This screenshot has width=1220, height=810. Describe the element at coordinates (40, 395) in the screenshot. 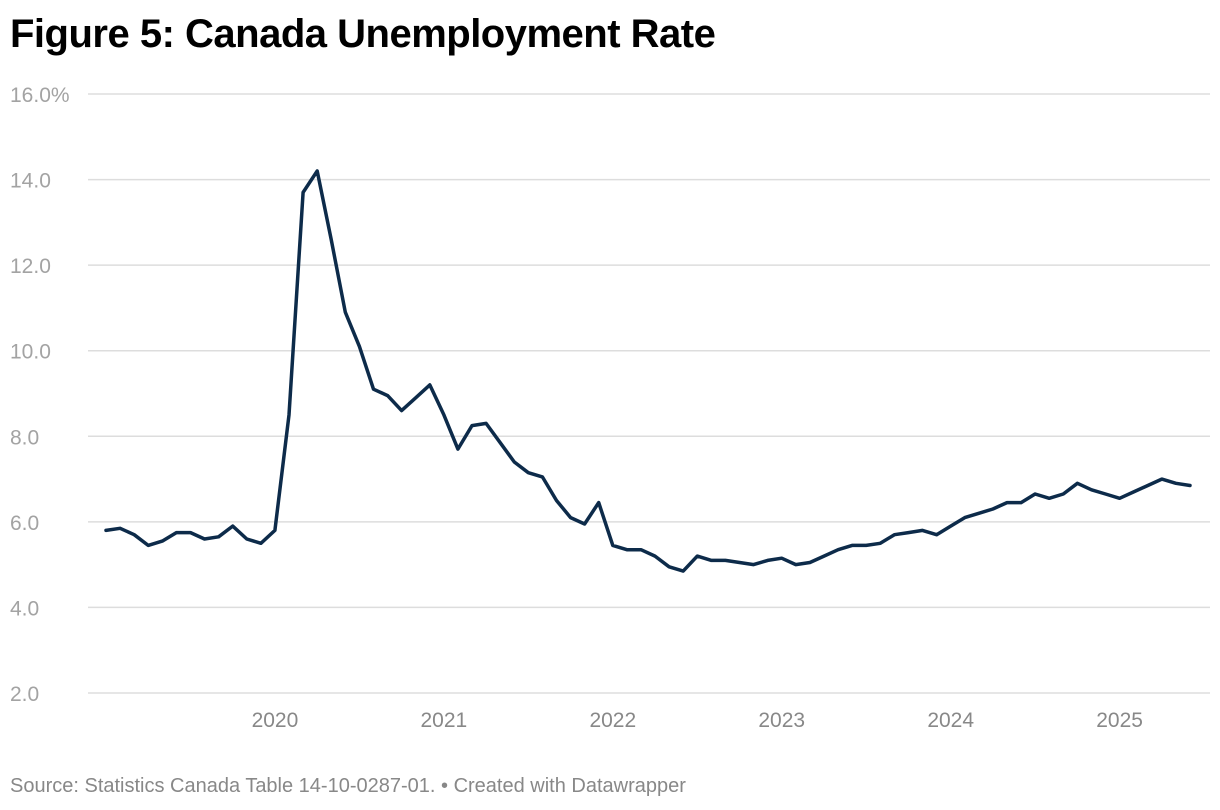

I see `y-axis: 2.0 4.0 6.0 8.0 10.0 12.0 14.0 16.0%` at that location.